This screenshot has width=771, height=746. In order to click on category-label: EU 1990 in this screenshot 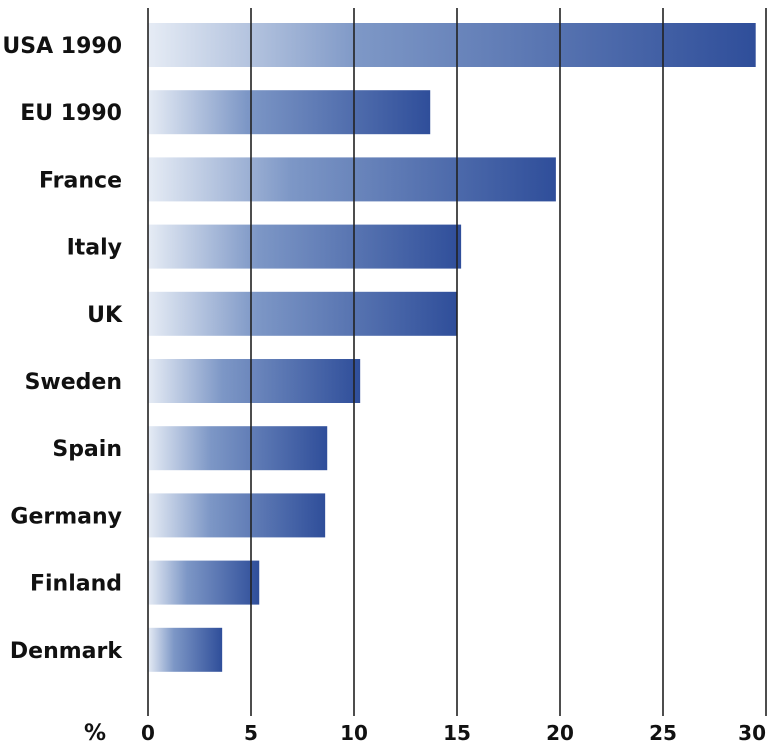, I will do `click(71, 113)`.